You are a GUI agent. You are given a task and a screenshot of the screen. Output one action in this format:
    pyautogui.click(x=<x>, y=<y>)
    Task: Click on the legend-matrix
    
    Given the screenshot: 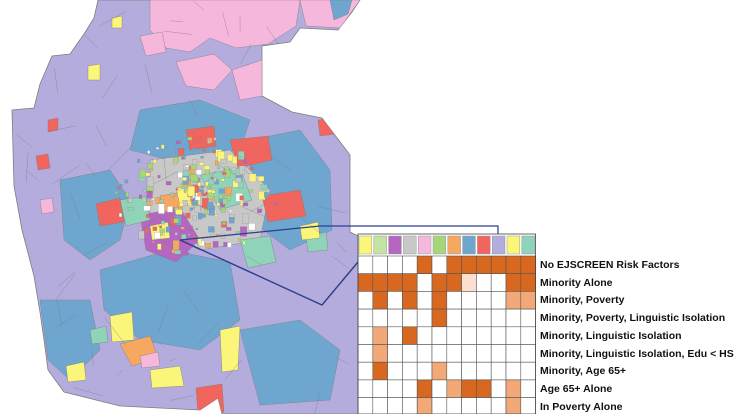 What is the action you would take?
    pyautogui.click(x=447, y=323)
    